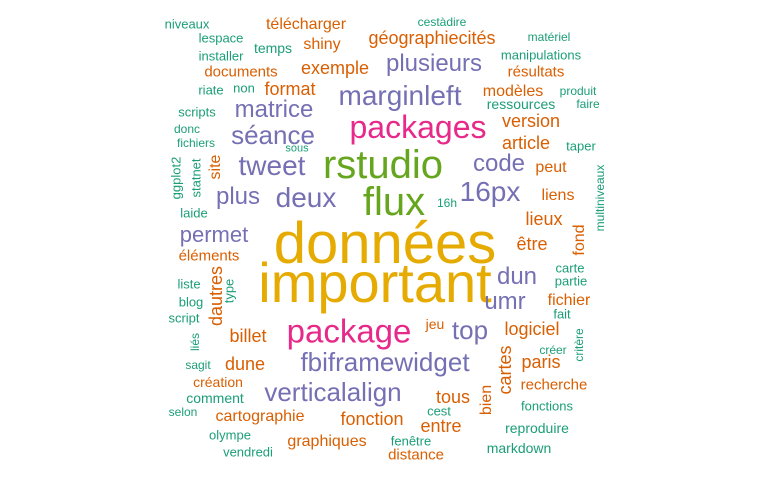  I want to click on word-rstudio: rstudio, so click(383, 165).